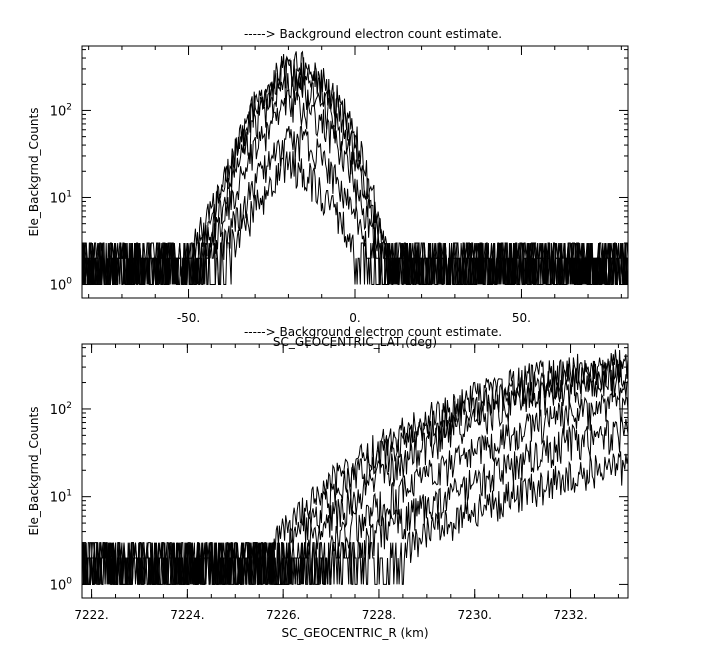  What do you see at coordinates (521, 318) in the screenshot?
I see `x-tick-label: 50.` at bounding box center [521, 318].